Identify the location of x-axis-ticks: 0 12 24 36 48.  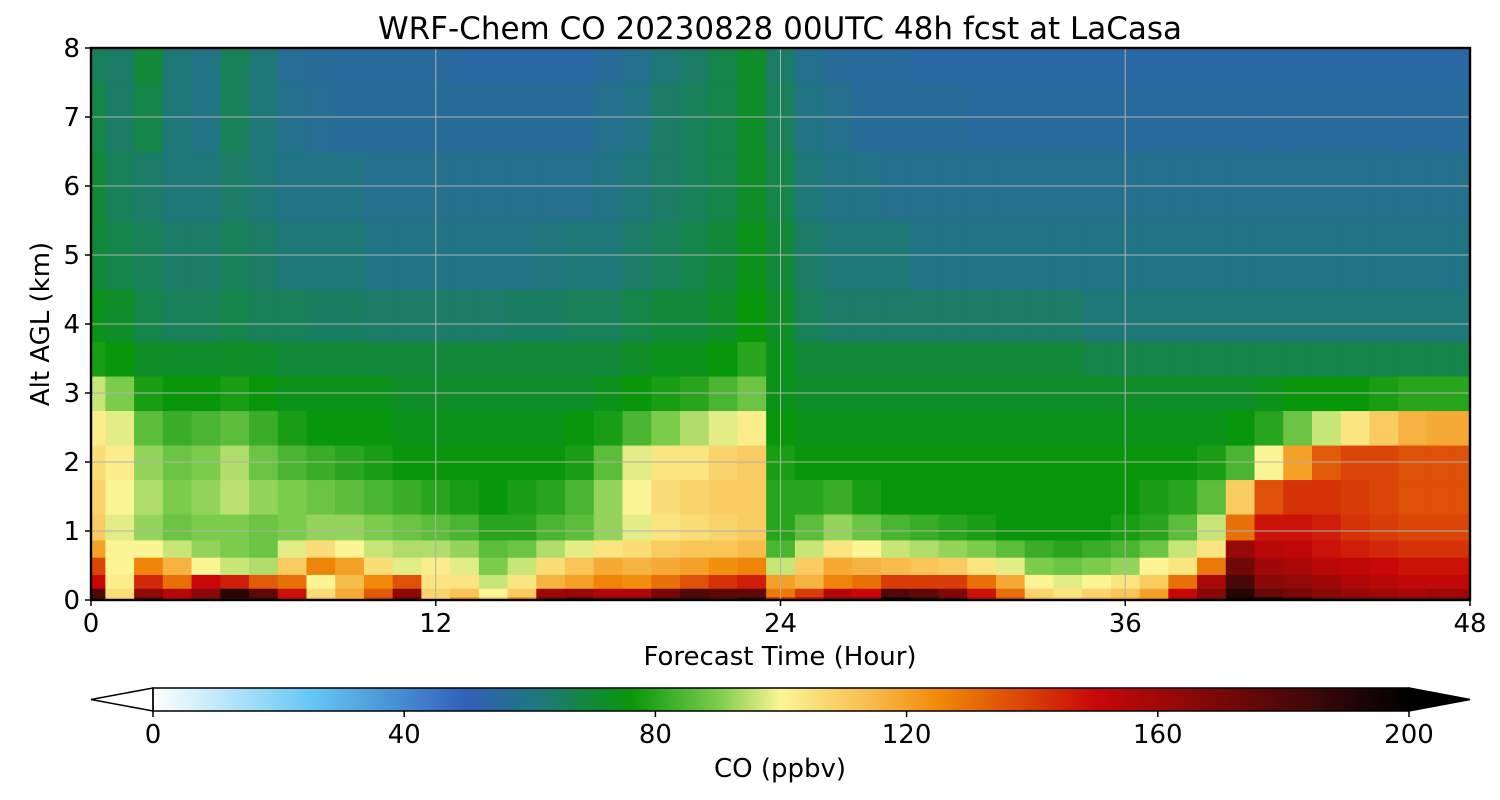
(785, 619).